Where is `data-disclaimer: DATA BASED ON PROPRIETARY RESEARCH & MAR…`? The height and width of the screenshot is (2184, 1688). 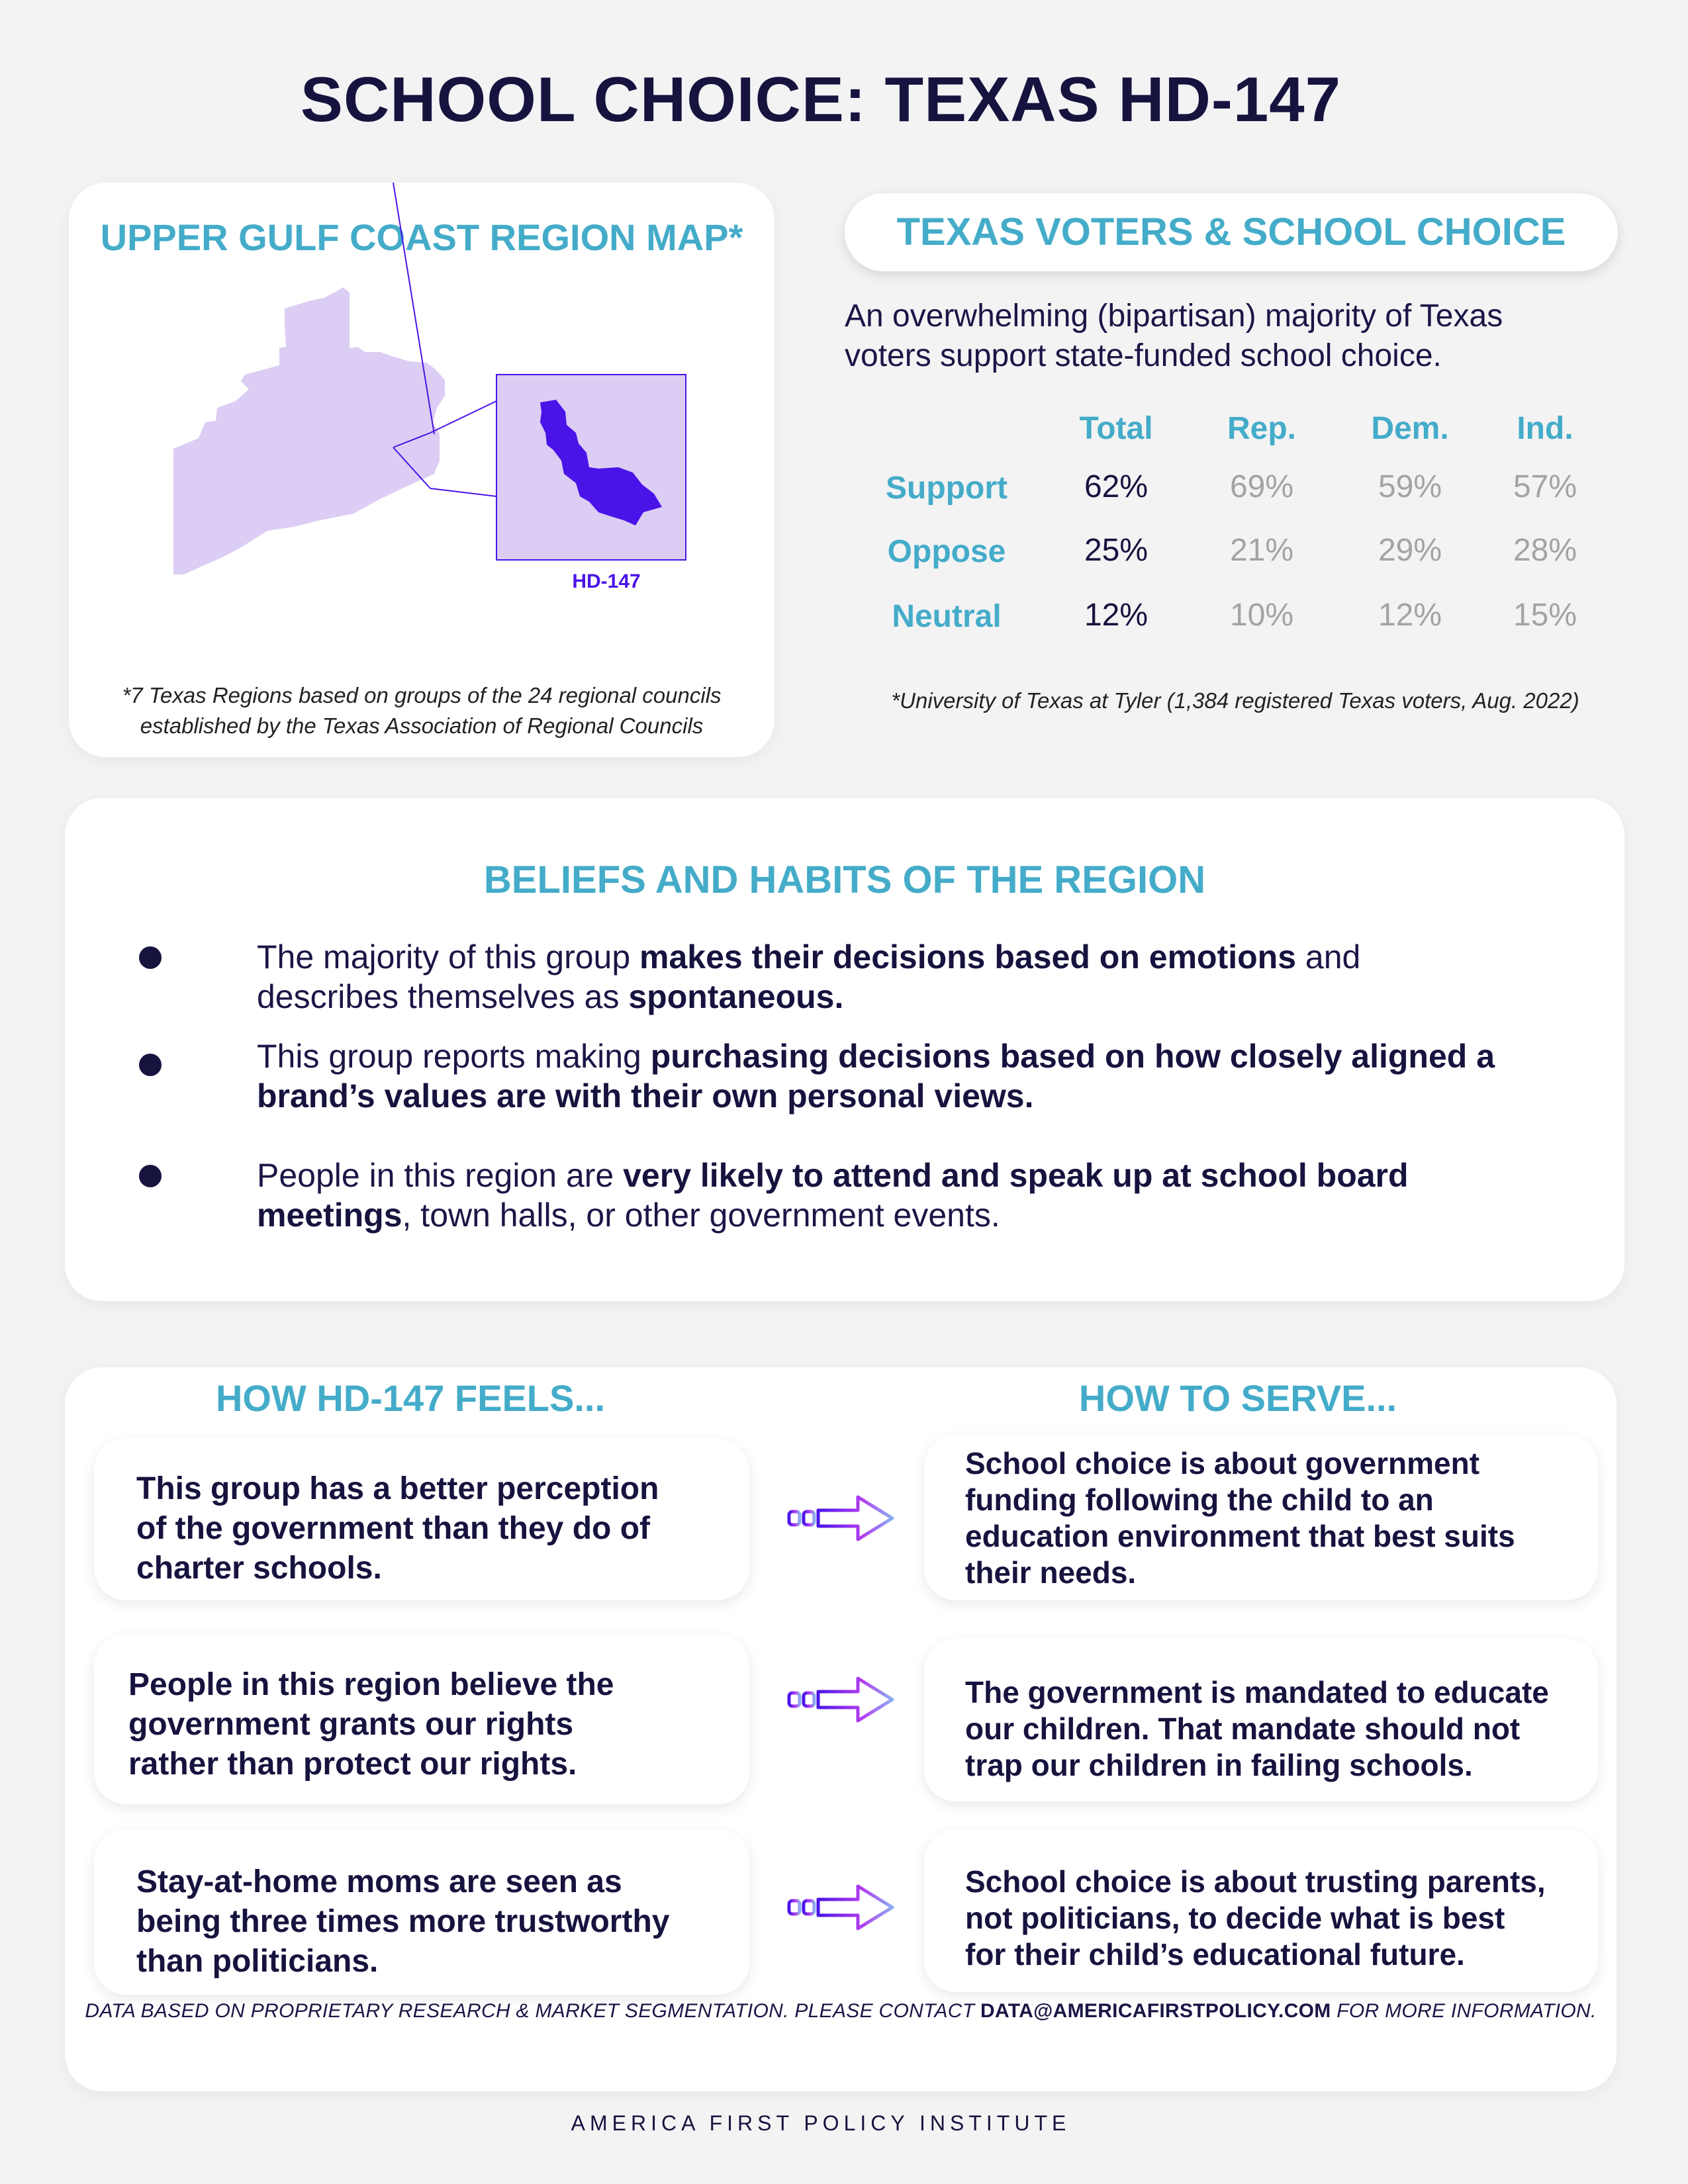 data-disclaimer: DATA BASED ON PROPRIETARY RESEARCH & MAR… is located at coordinates (841, 2011).